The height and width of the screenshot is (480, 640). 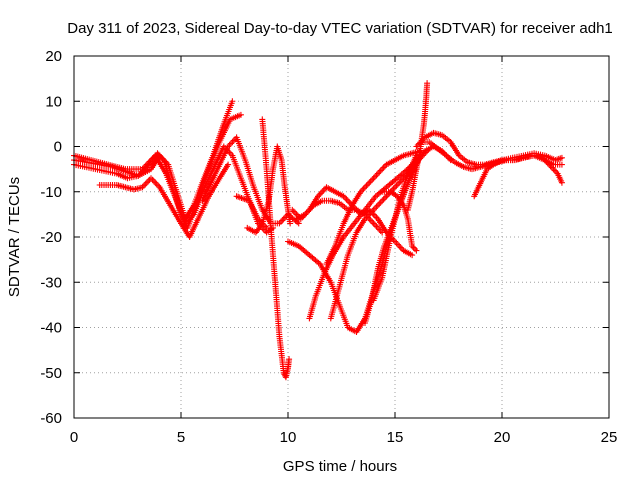 I want to click on series-track-u, so click(x=518, y=175).